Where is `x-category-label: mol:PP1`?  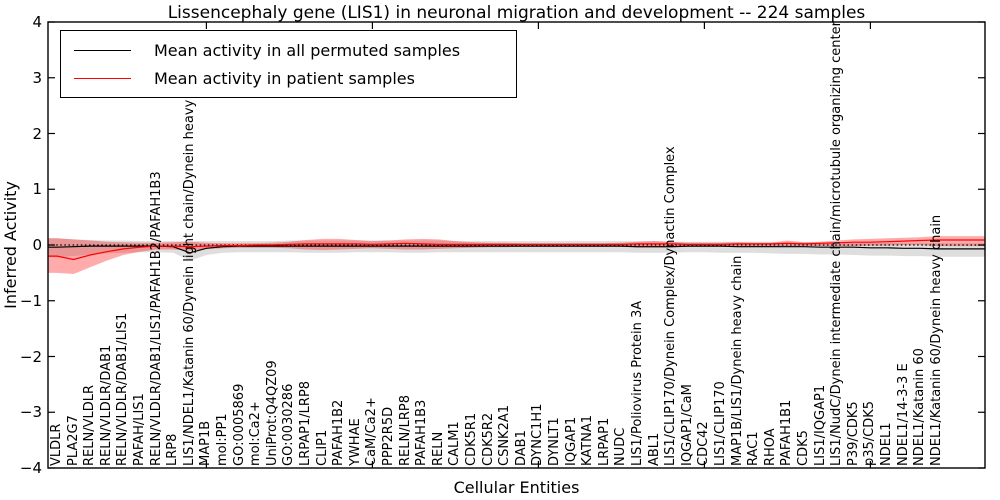
x-category-label: mol:PP1 is located at coordinates (222, 439).